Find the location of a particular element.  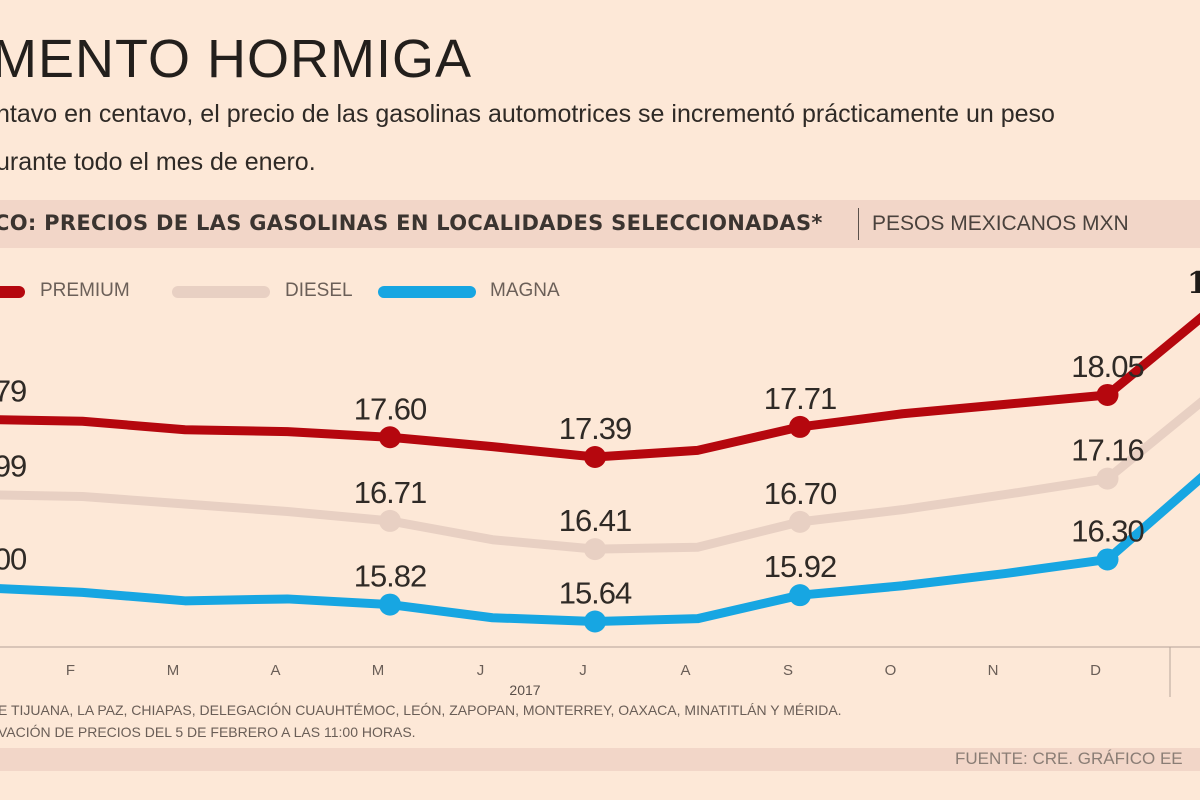

legend-label-magna: MAGNA is located at coordinates (525, 290).